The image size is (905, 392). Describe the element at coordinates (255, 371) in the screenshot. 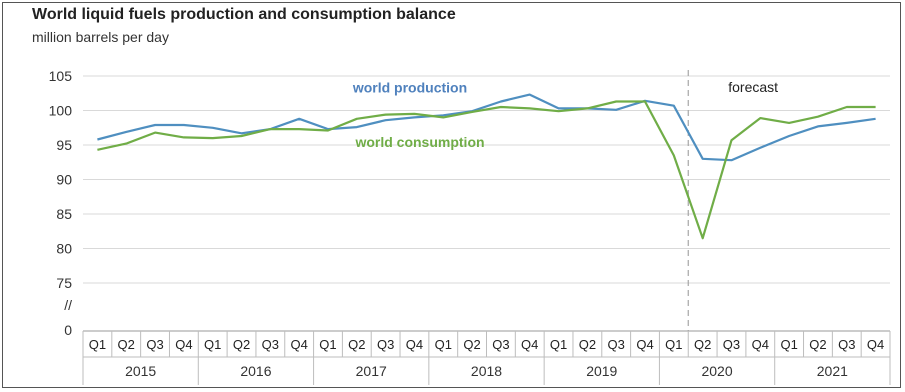

I see `year-tick-label: 2016` at that location.